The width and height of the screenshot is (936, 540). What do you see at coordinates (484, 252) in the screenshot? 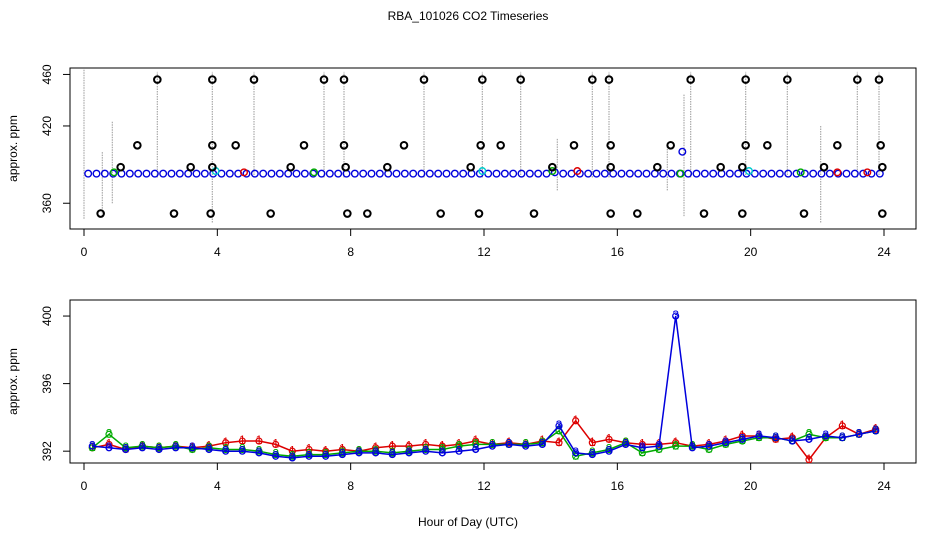
I see `x-tick-label: 12` at bounding box center [484, 252].